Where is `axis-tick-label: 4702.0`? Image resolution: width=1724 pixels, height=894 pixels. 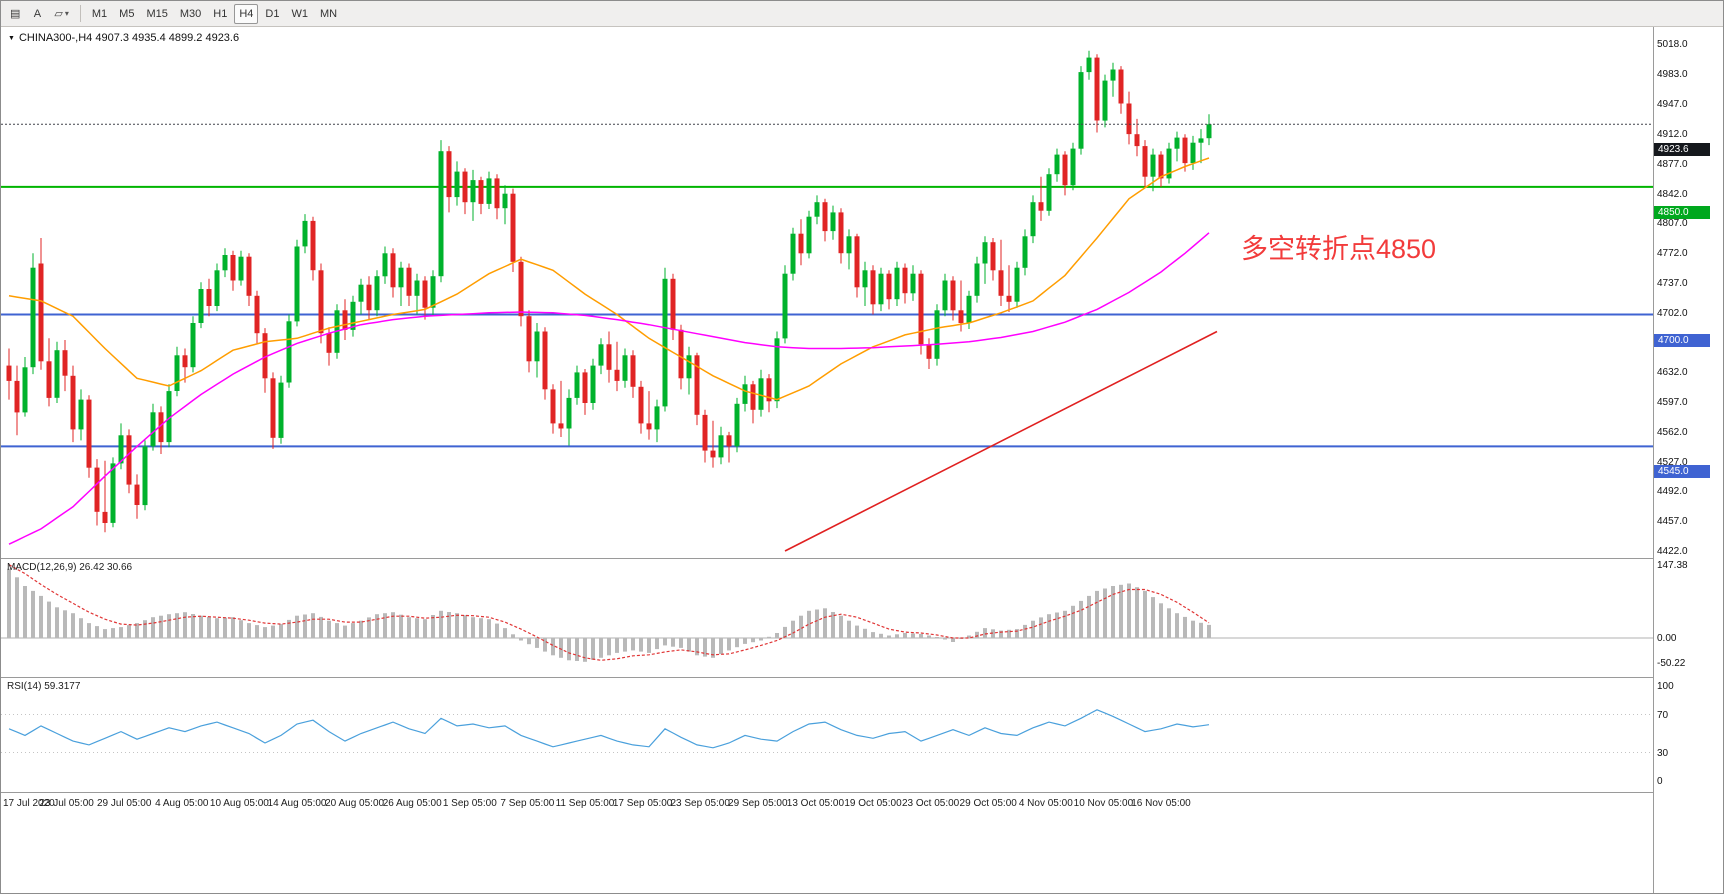 axis-tick-label: 4702.0 is located at coordinates (1672, 313).